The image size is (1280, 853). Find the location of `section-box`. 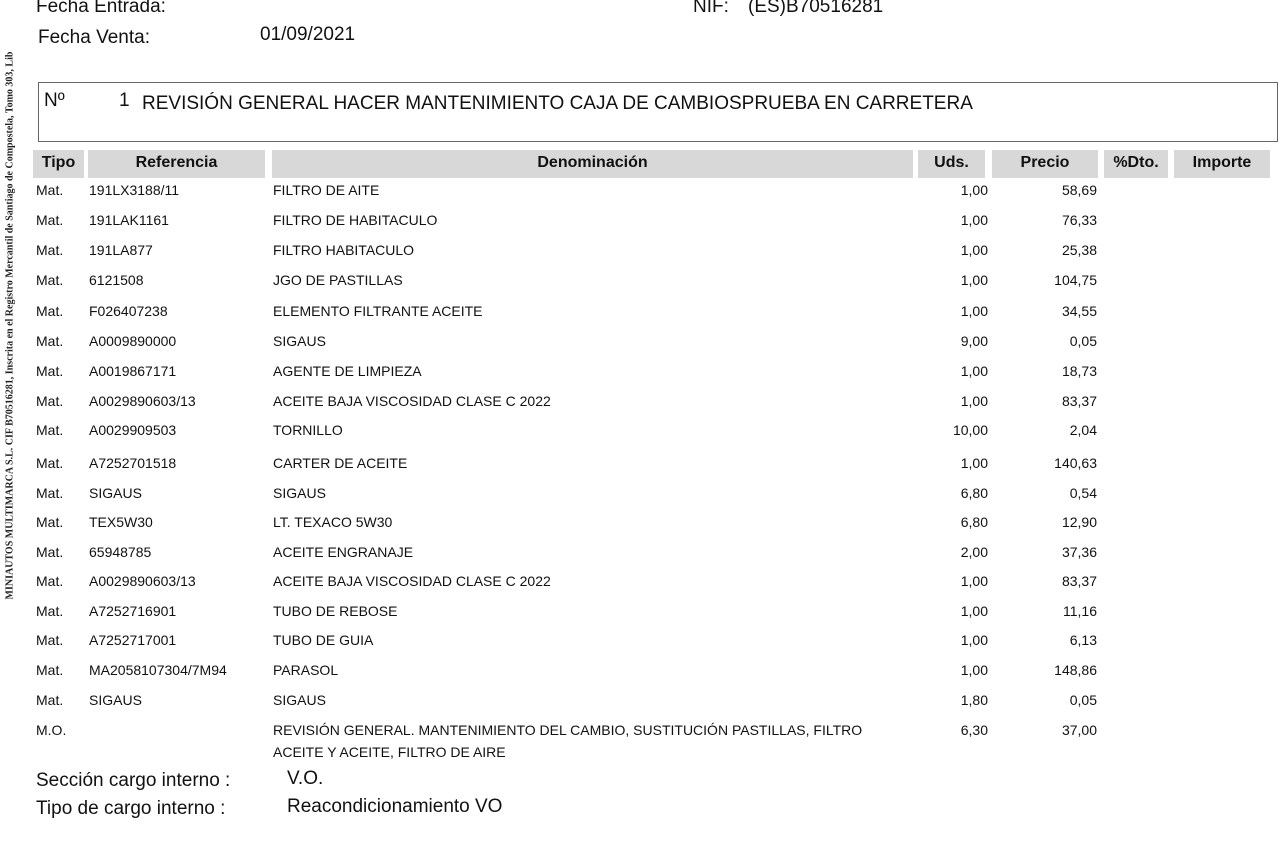

section-box is located at coordinates (658, 112).